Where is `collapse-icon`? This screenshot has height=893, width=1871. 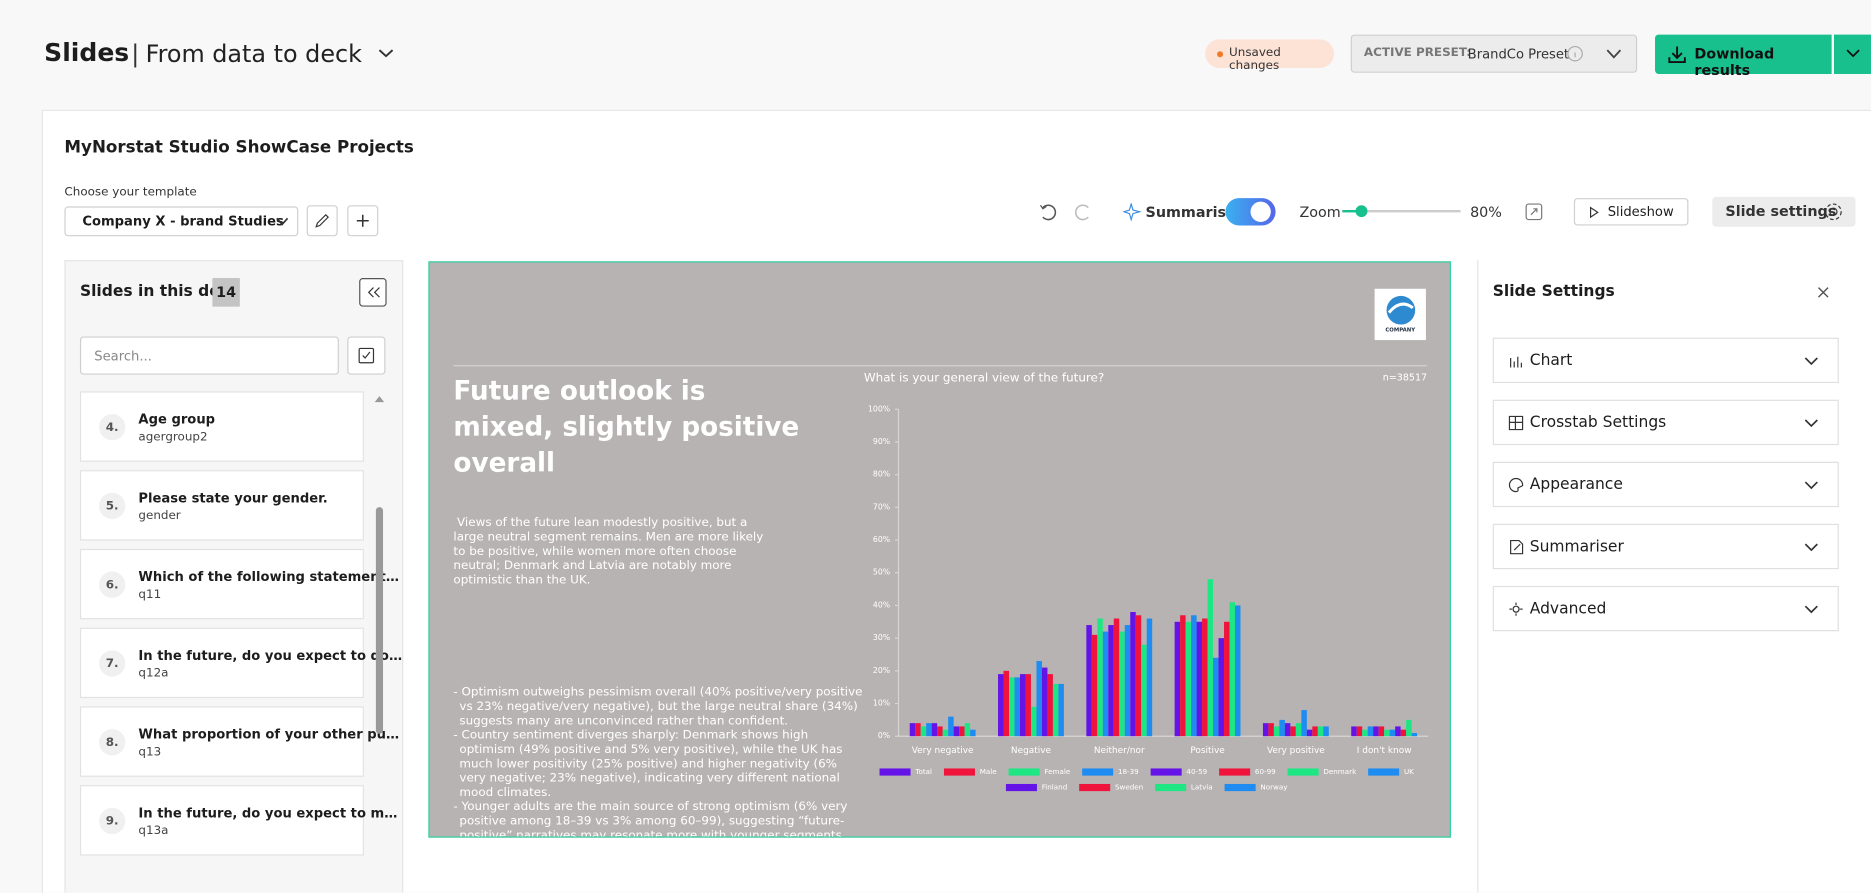
collapse-icon is located at coordinates (373, 292).